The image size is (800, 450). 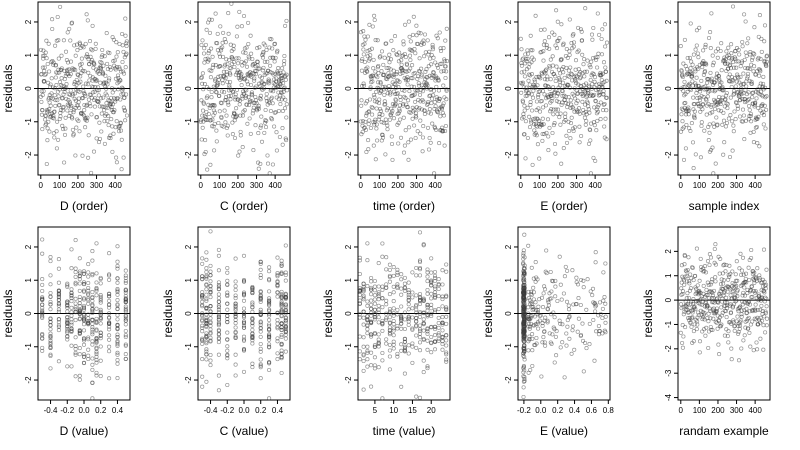 I want to click on y-axis-label: residuals, so click(x=8, y=313).